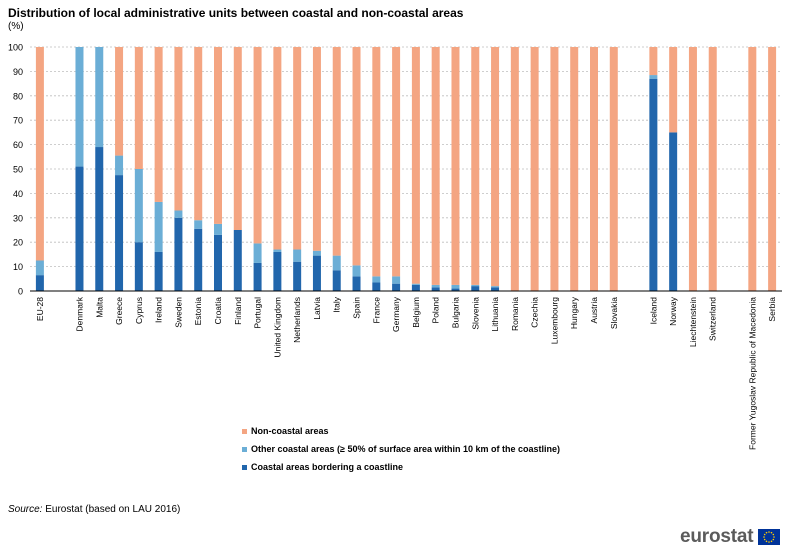 This screenshot has width=800, height=558. What do you see at coordinates (574, 312) in the screenshot?
I see `x-tick-label: Hungary` at bounding box center [574, 312].